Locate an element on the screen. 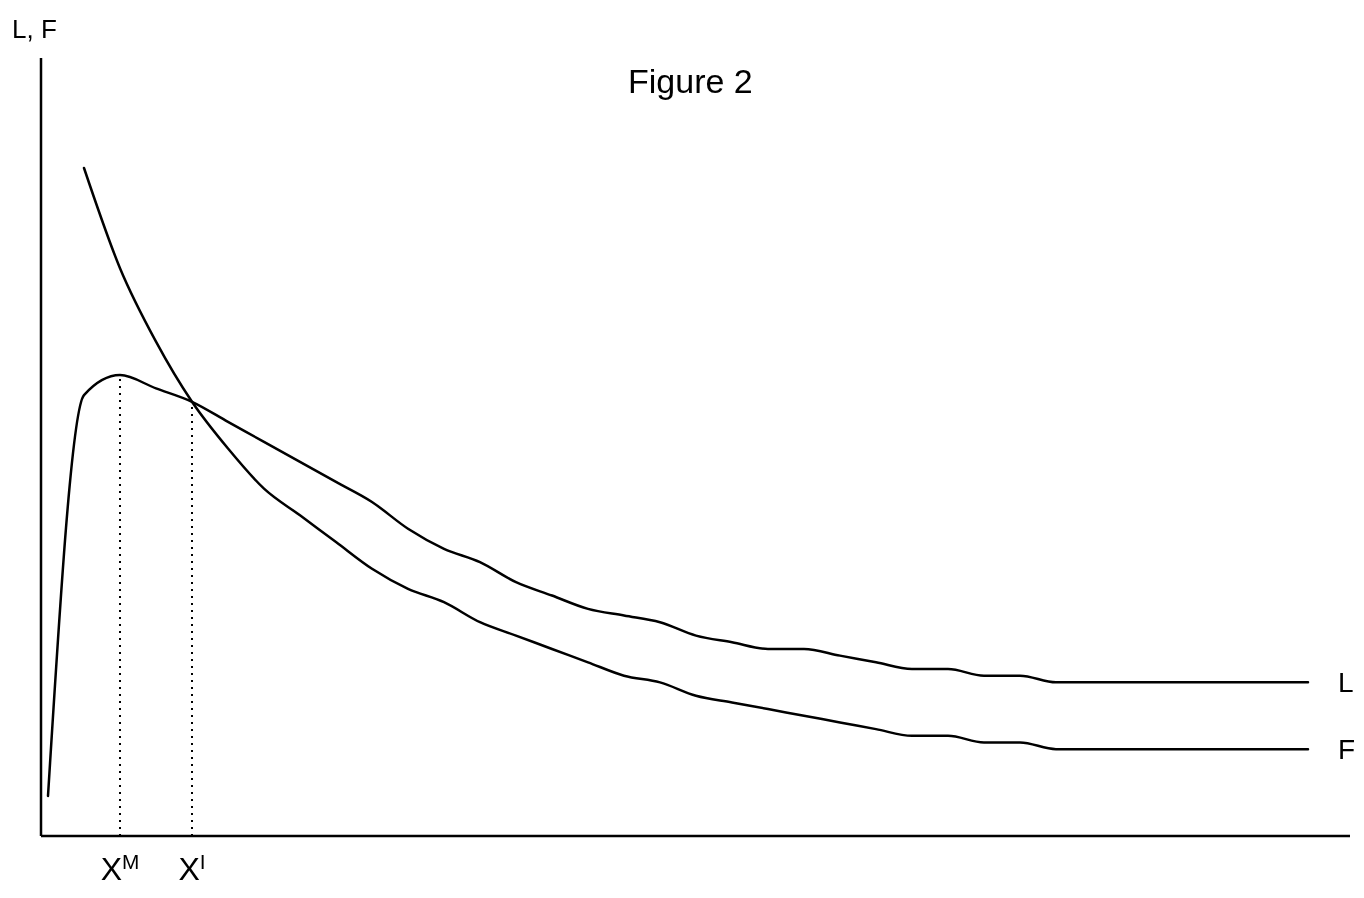 The height and width of the screenshot is (898, 1364). y-axis-title: L, F is located at coordinates (34, 29).